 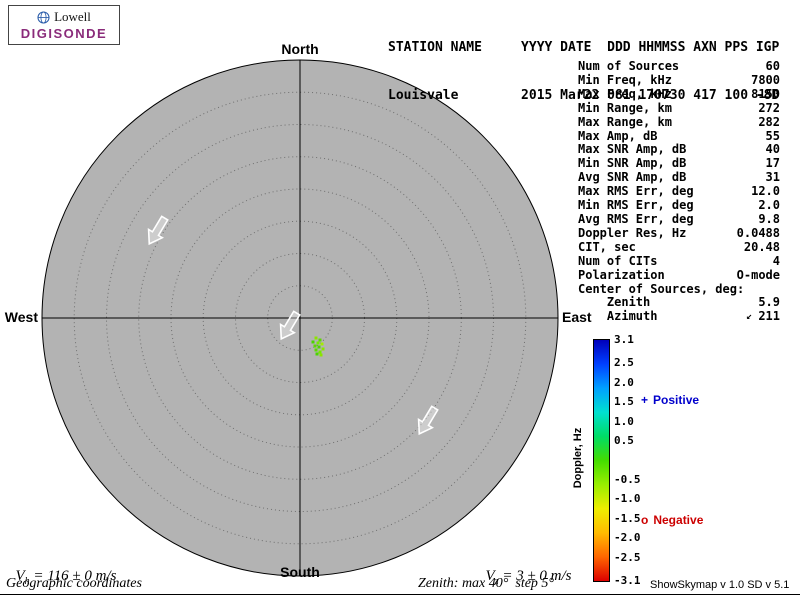 What do you see at coordinates (627, 479) in the screenshot?
I see `colorbar-tick-label: -0.5` at bounding box center [627, 479].